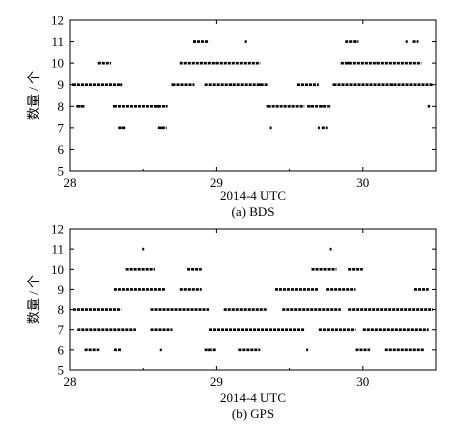 This screenshot has width=466, height=434. What do you see at coordinates (253, 413) in the screenshot?
I see `chart-caption: (b) GPS` at bounding box center [253, 413].